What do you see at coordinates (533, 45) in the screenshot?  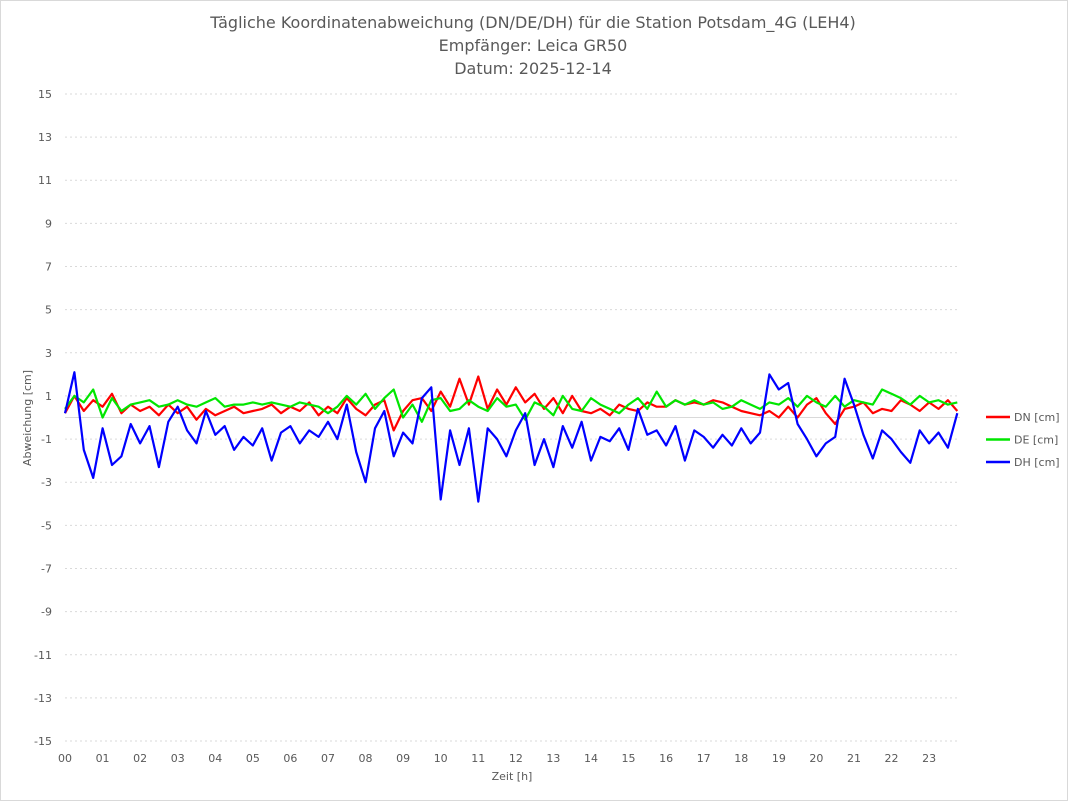 I see `chart-title-line-2: Empfänger: Leica GR50` at bounding box center [533, 45].